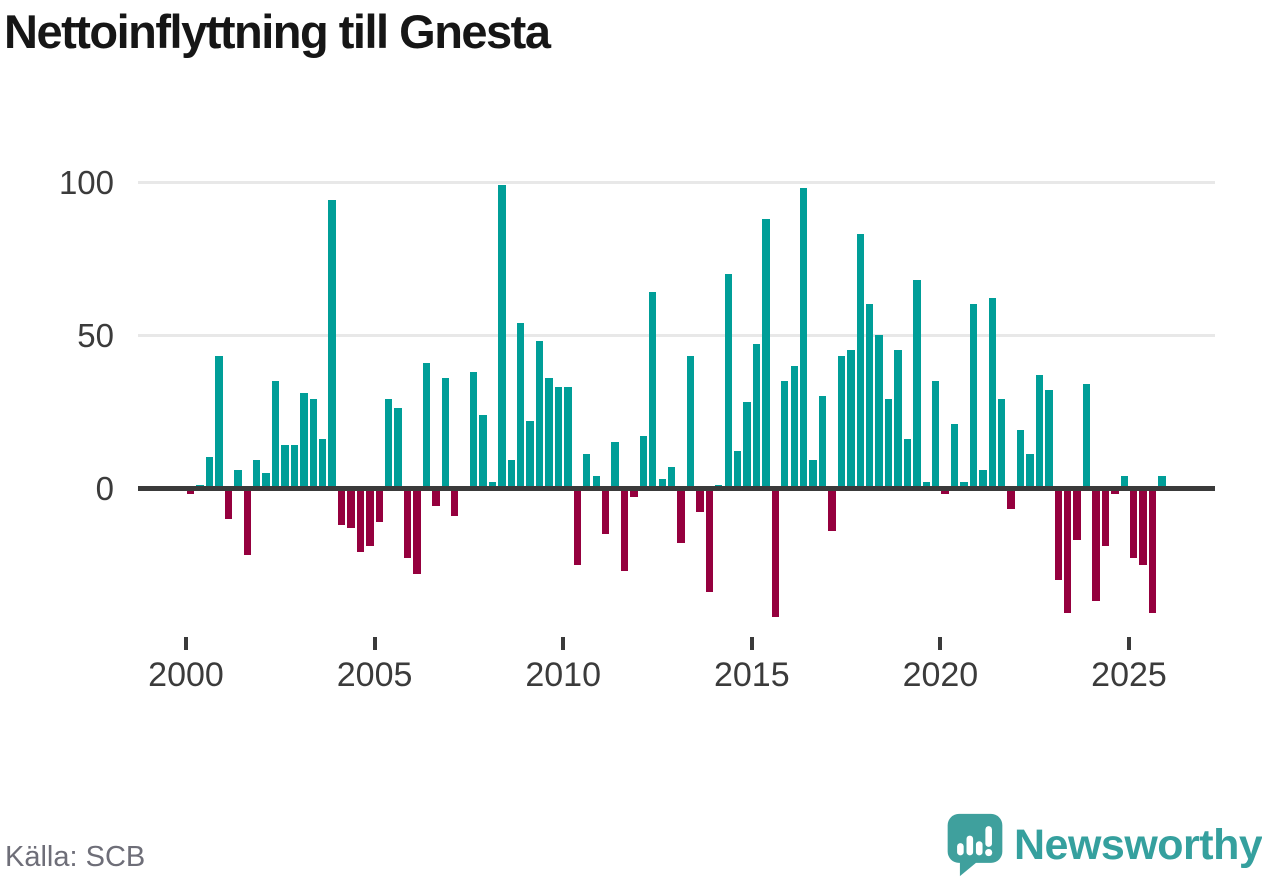  I want to click on bar-2024Q4, so click(1124, 481).